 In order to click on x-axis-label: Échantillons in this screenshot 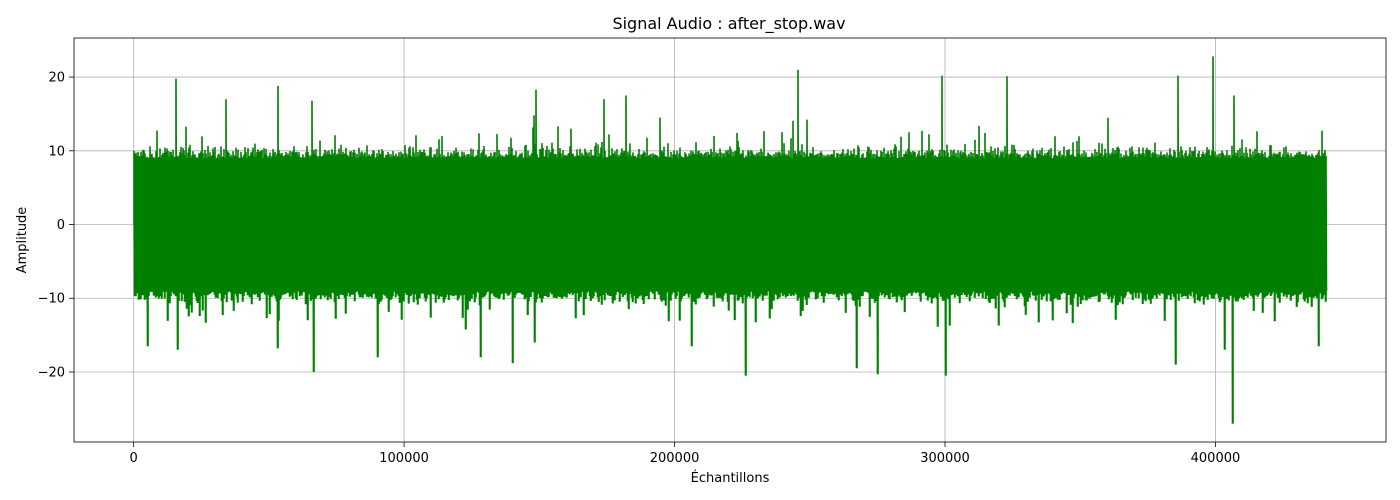, I will do `click(730, 478)`.